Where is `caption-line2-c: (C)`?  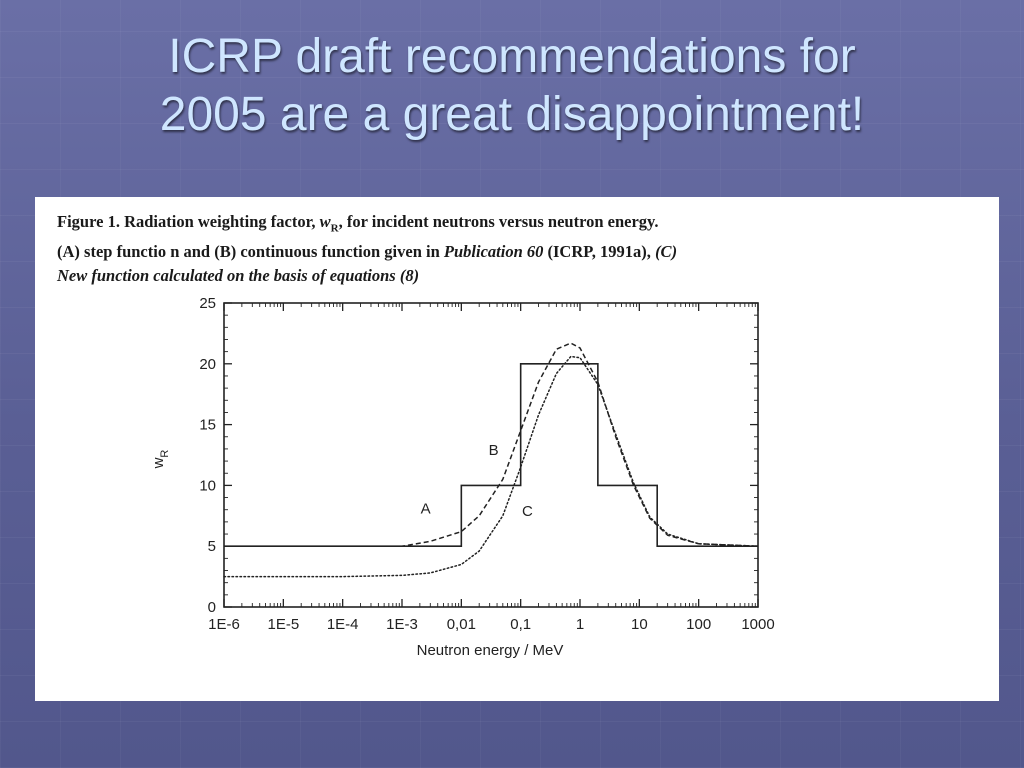
caption-line2-c: (C) is located at coordinates (666, 252).